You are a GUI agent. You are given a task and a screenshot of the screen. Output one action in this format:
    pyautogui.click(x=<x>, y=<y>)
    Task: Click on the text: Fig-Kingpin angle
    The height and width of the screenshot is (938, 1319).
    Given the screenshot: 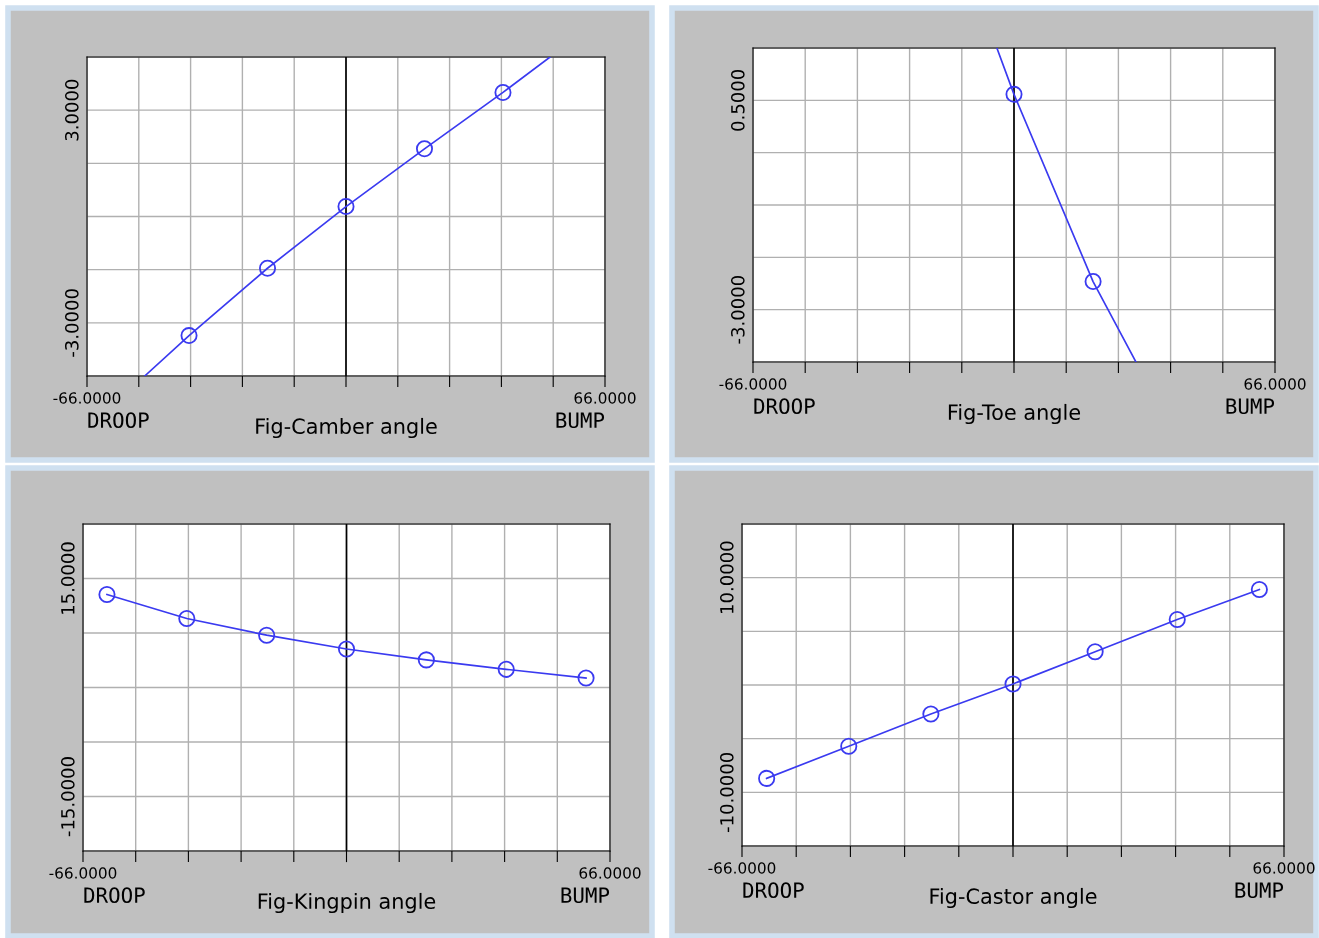 What is the action you would take?
    pyautogui.click(x=347, y=903)
    